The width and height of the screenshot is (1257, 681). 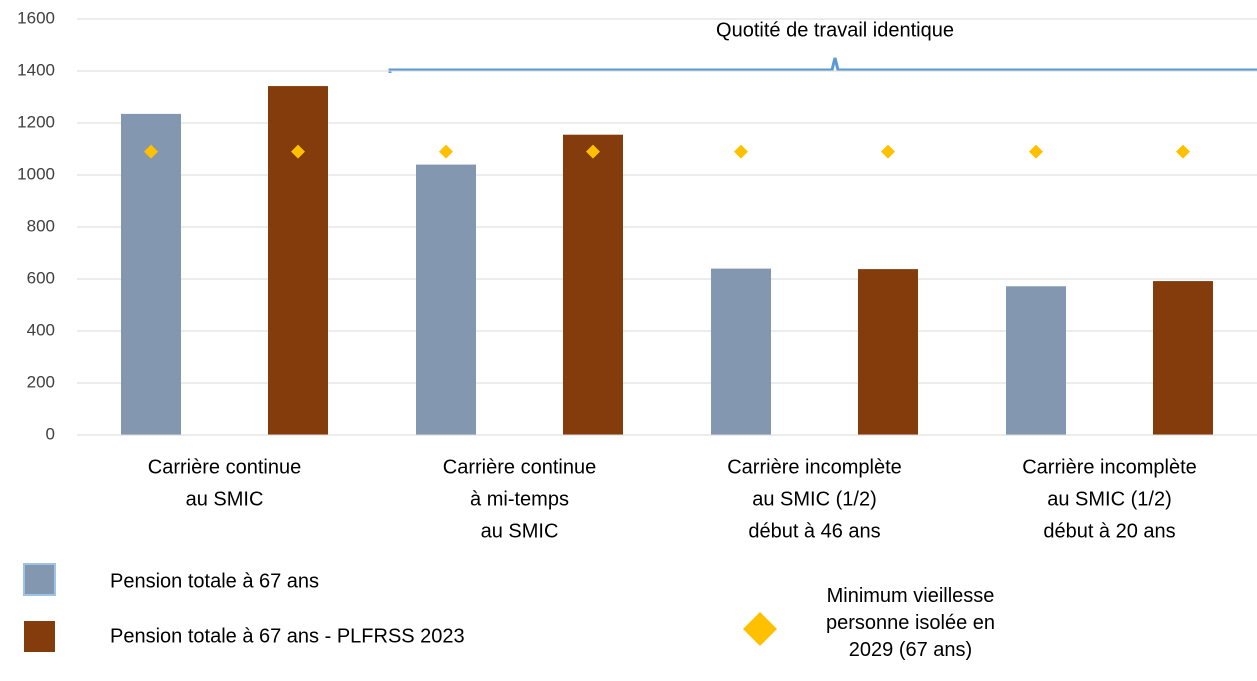 What do you see at coordinates (814, 531) in the screenshot?
I see `x-tick-label: début à 46 ans` at bounding box center [814, 531].